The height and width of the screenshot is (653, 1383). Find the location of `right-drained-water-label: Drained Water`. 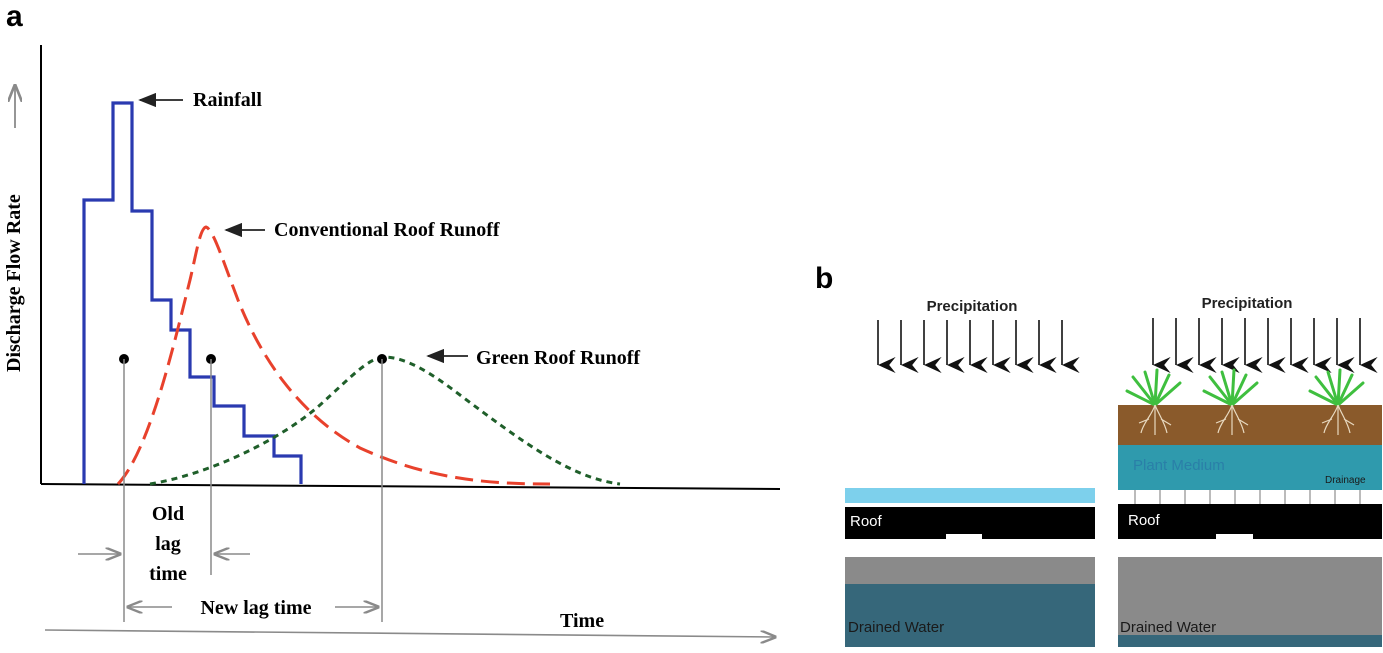

right-drained-water-label: Drained Water is located at coordinates (1168, 627).